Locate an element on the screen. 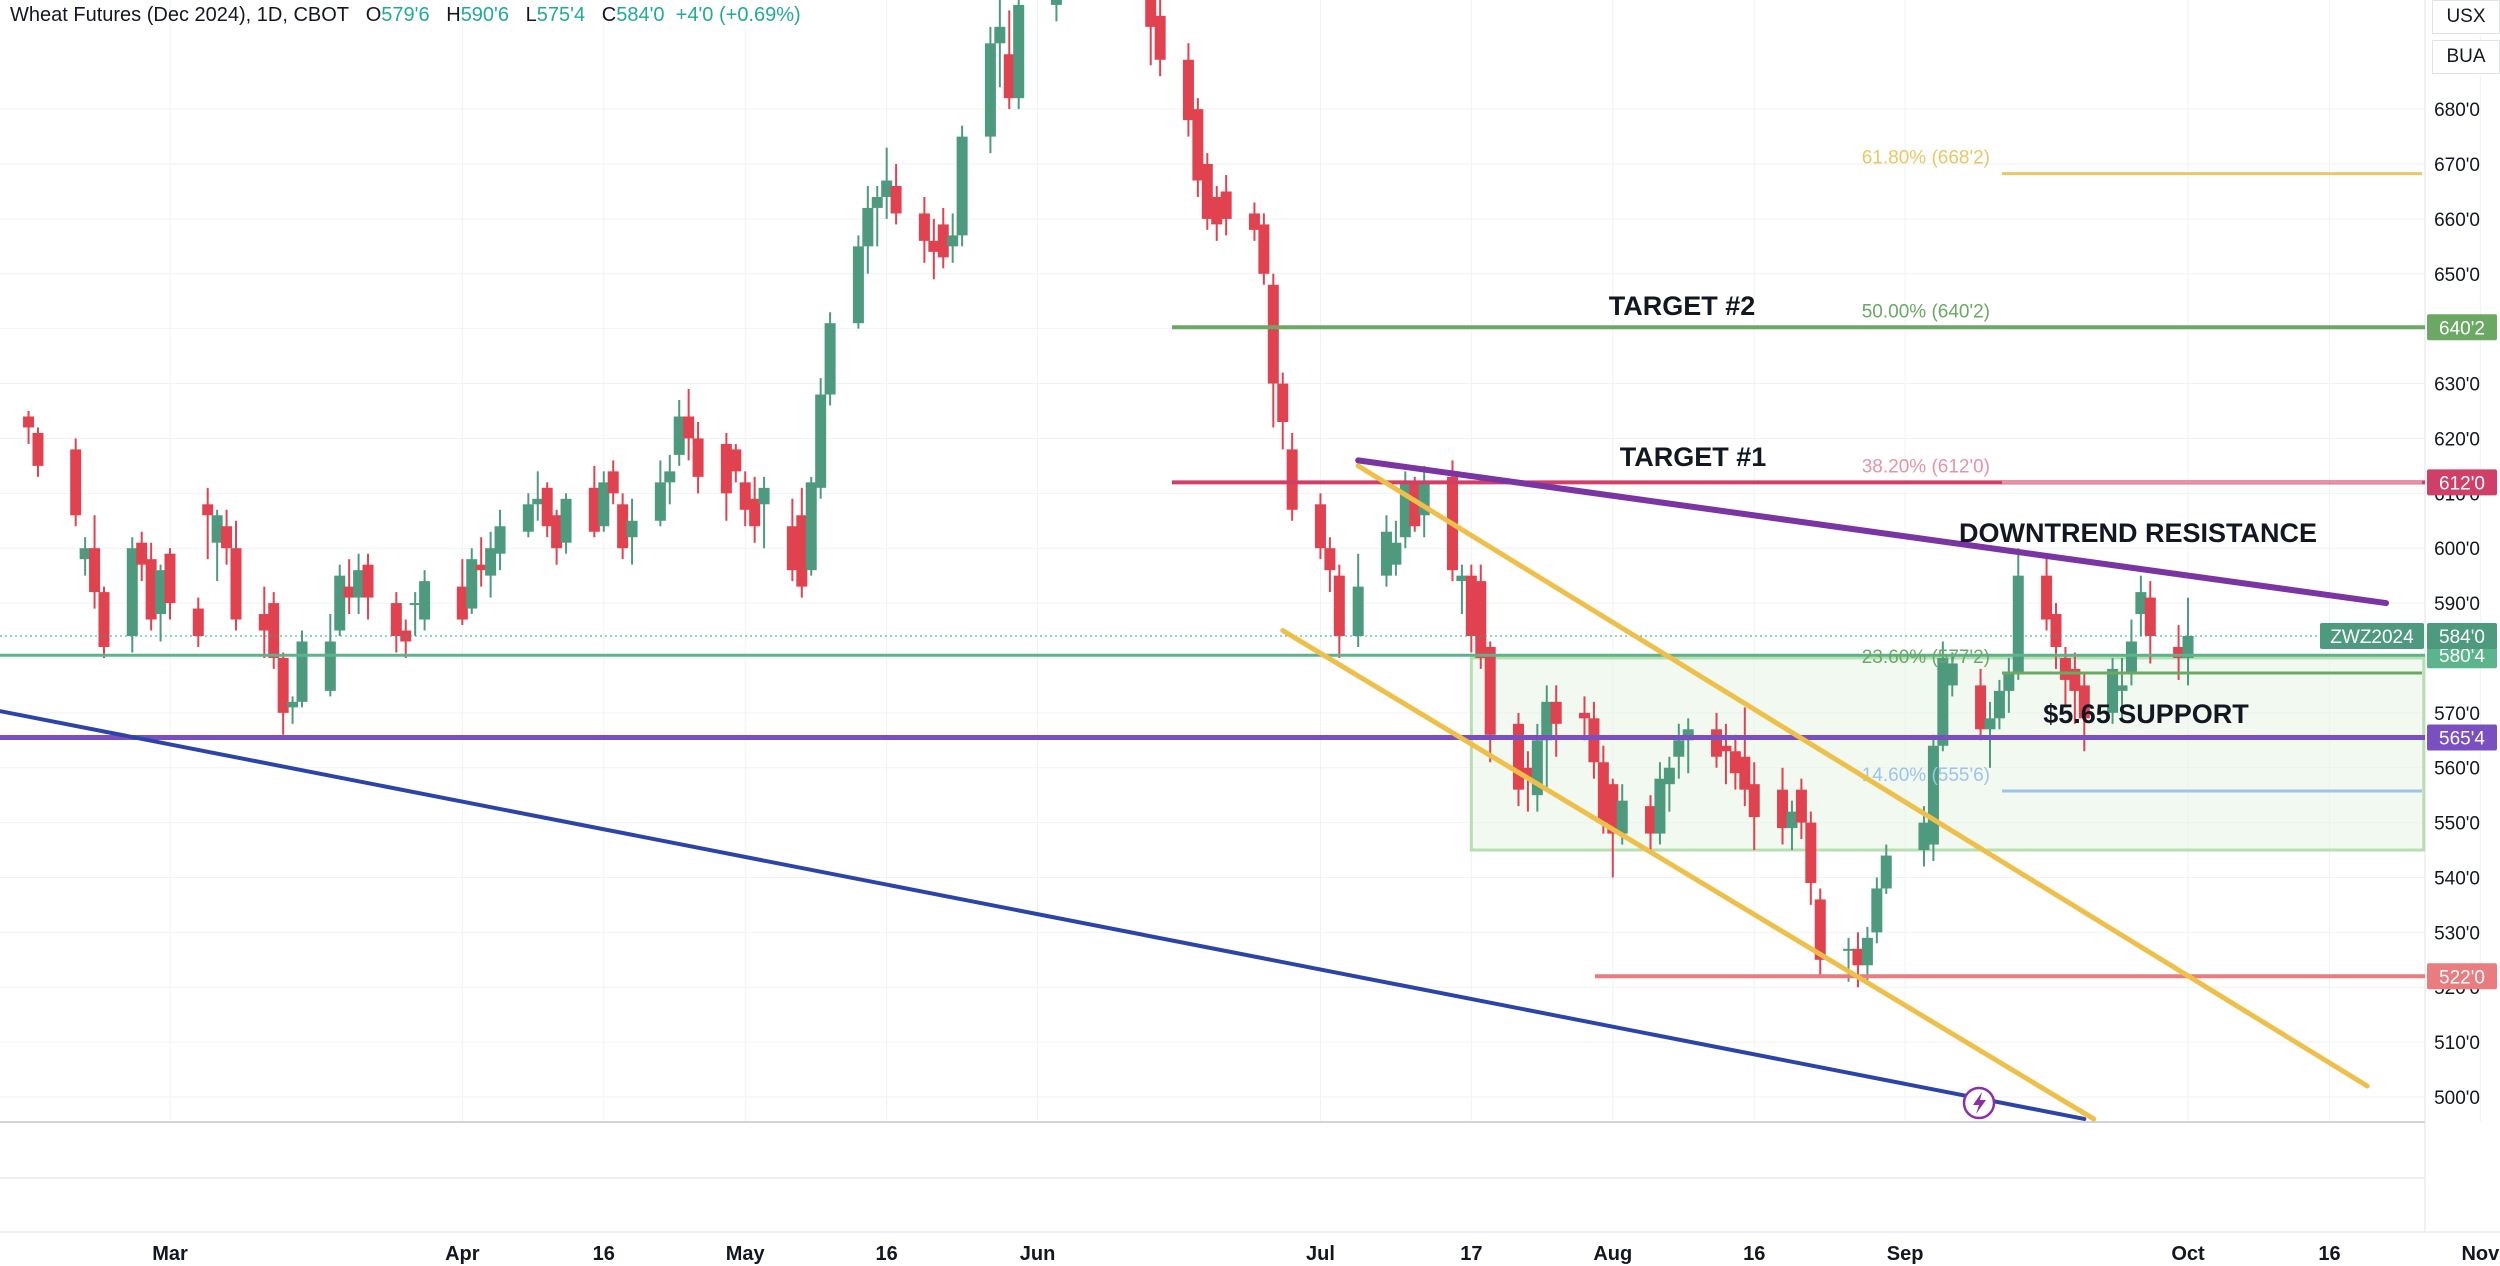  time-tick-label: 17 is located at coordinates (1471, 1254).